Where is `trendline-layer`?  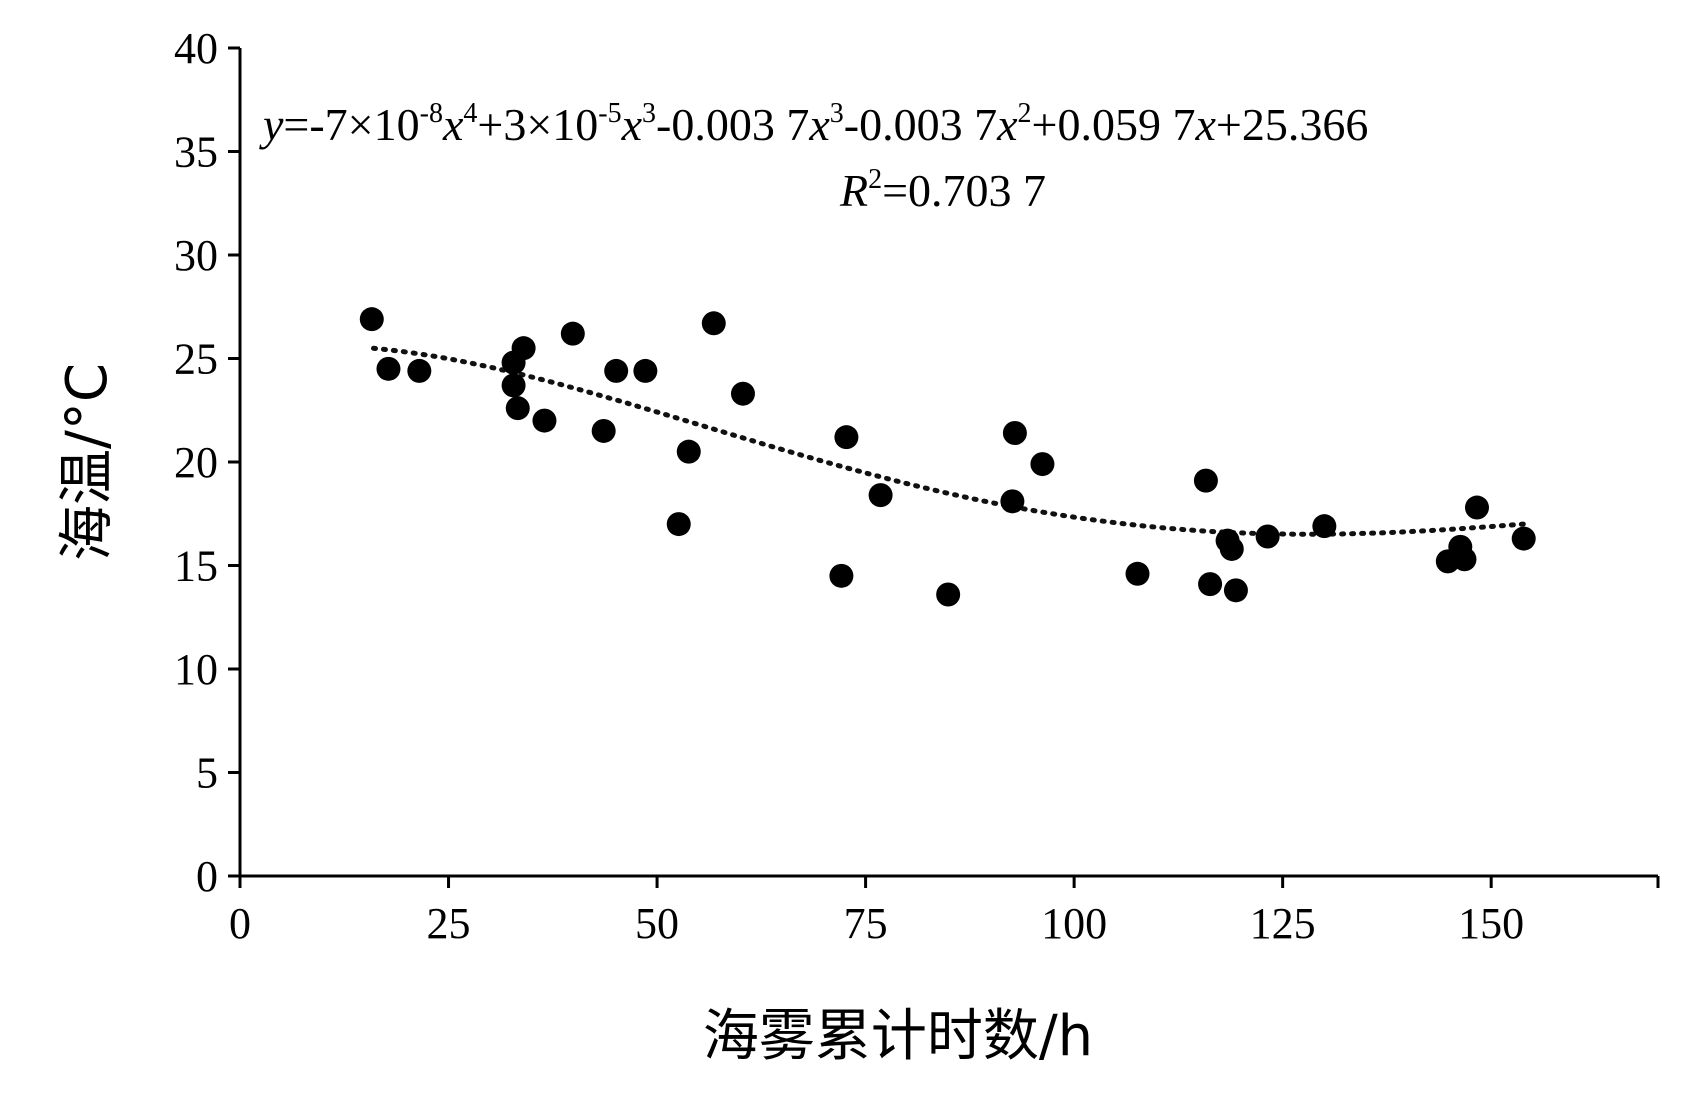
trendline-layer is located at coordinates (949, 441).